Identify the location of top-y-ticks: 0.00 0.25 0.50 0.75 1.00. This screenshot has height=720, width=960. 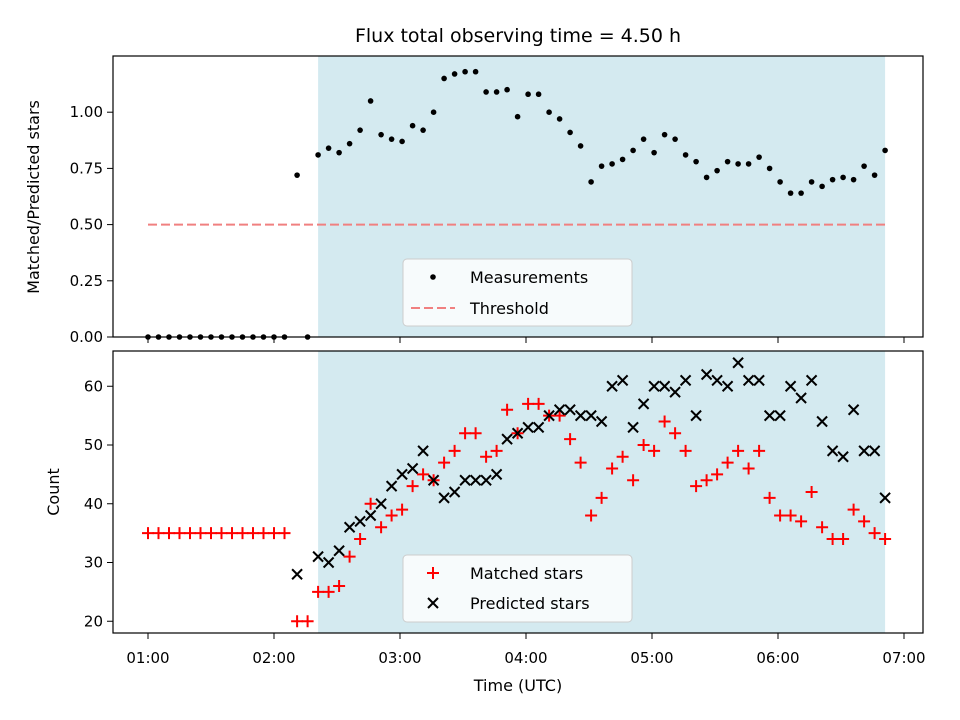
(91, 224).